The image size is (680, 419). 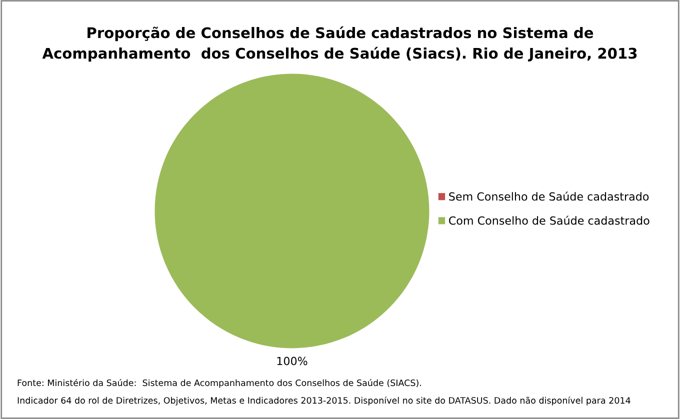 I want to click on legend-label: Sem Conselho de Saúde cadastrado, so click(x=549, y=196).